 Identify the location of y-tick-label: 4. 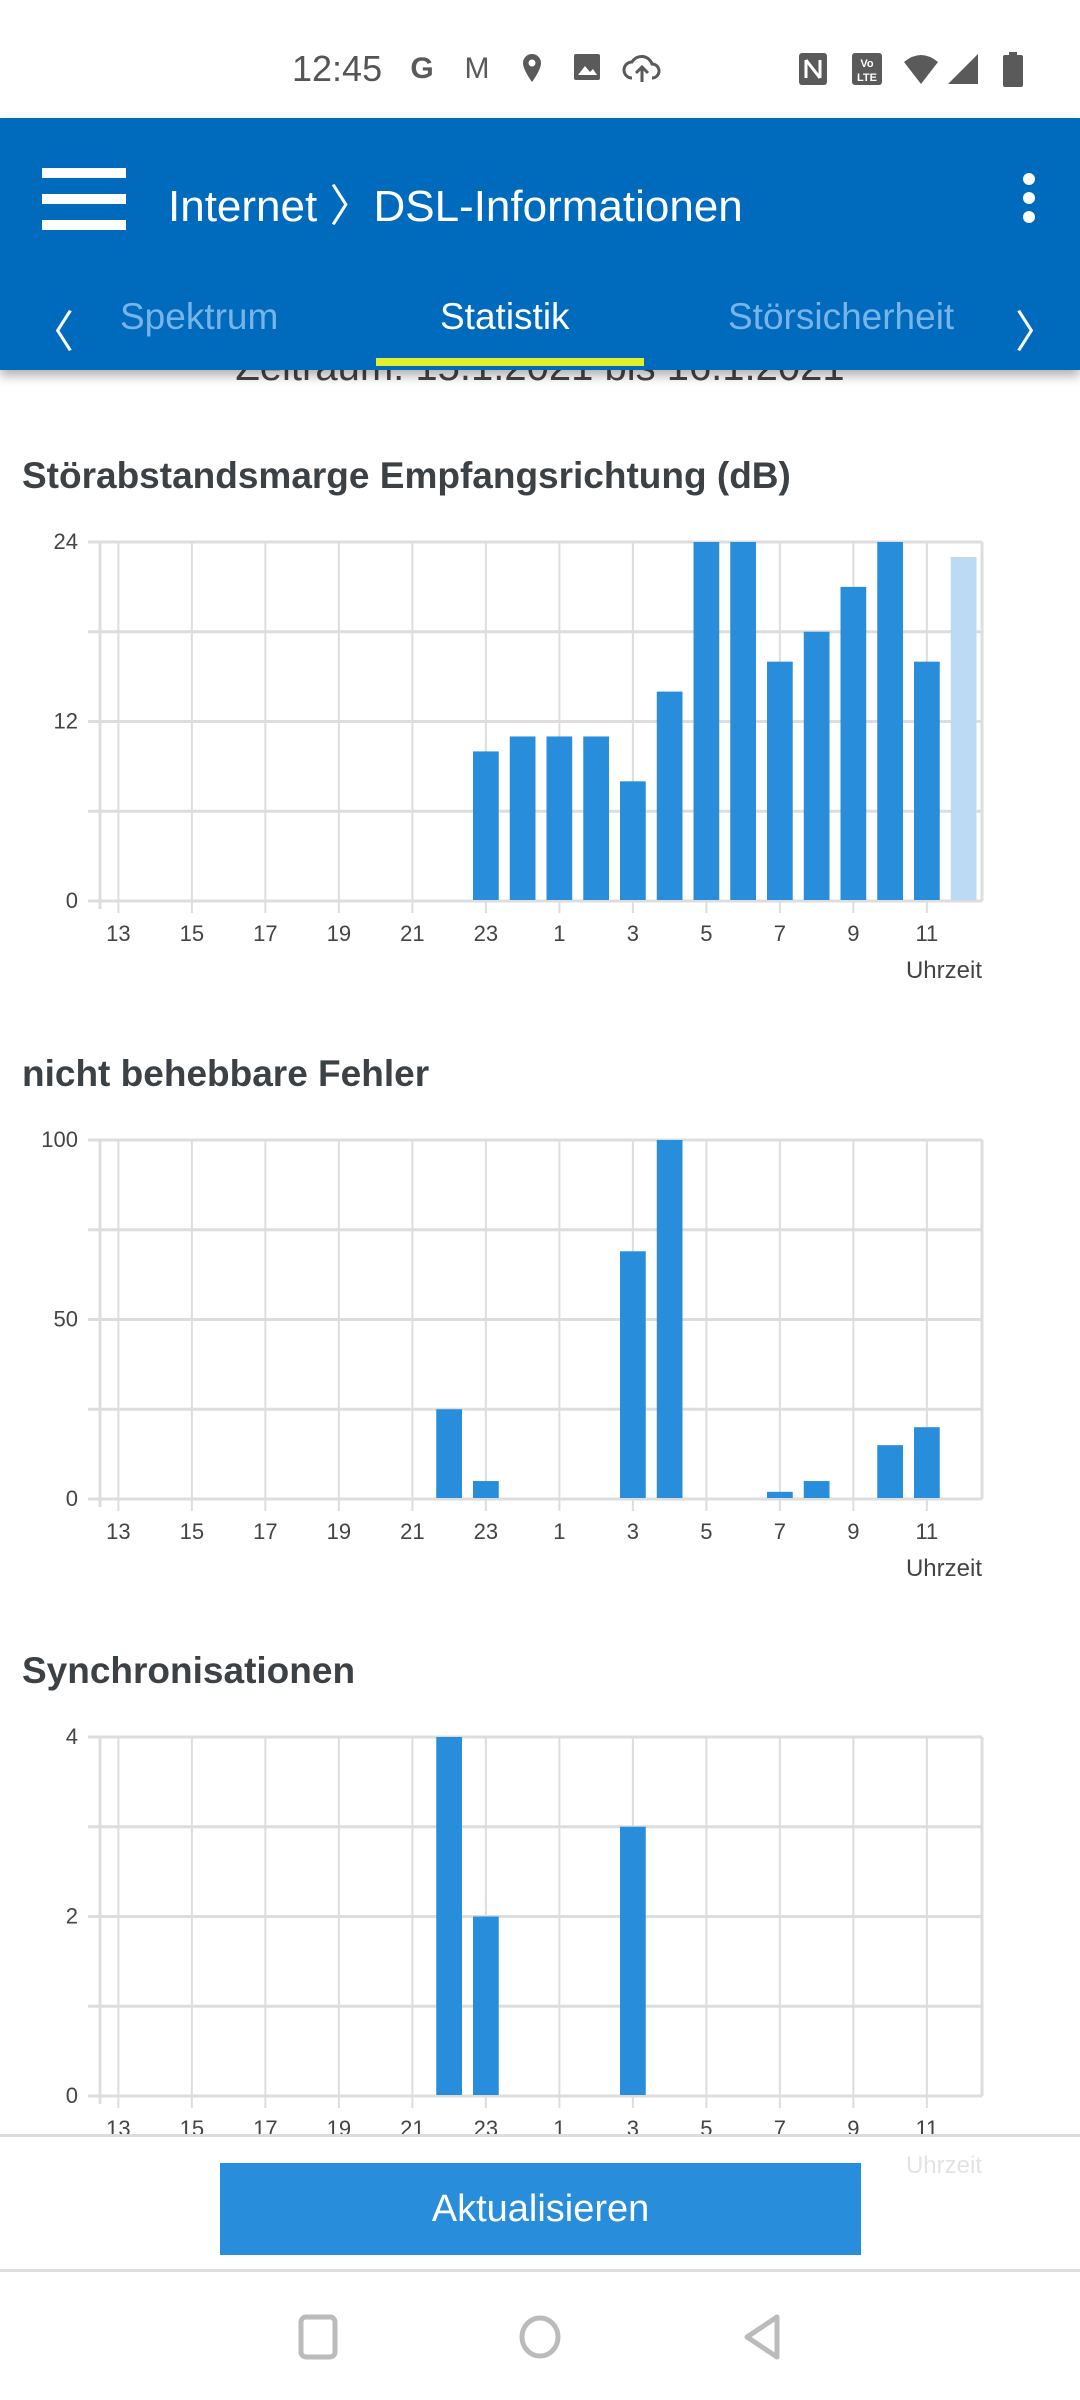
(72, 1736).